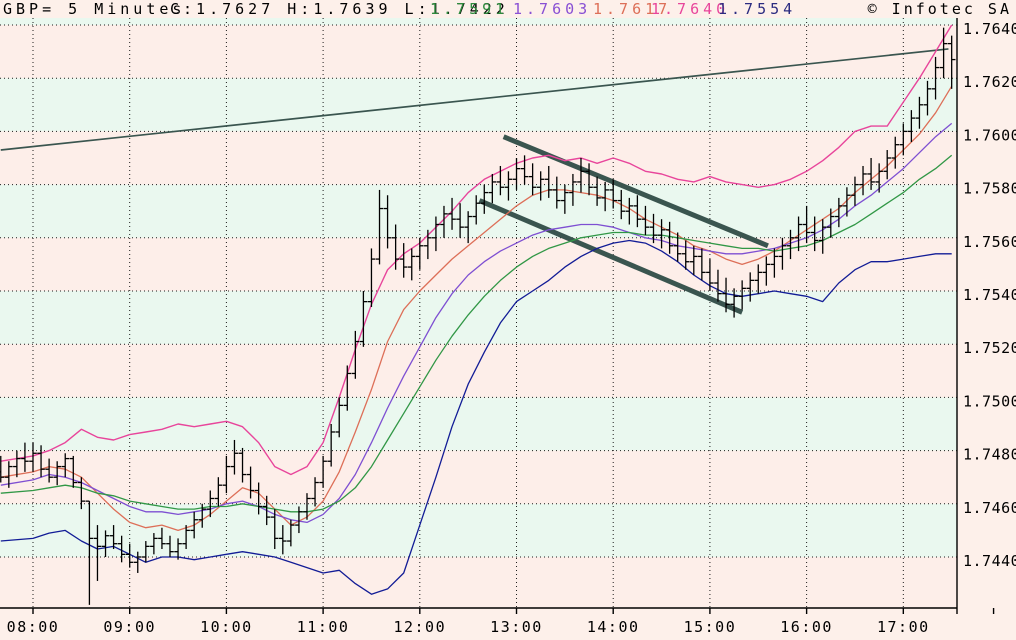  I want to click on ma-value-green: 1.7591, so click(469, 9).